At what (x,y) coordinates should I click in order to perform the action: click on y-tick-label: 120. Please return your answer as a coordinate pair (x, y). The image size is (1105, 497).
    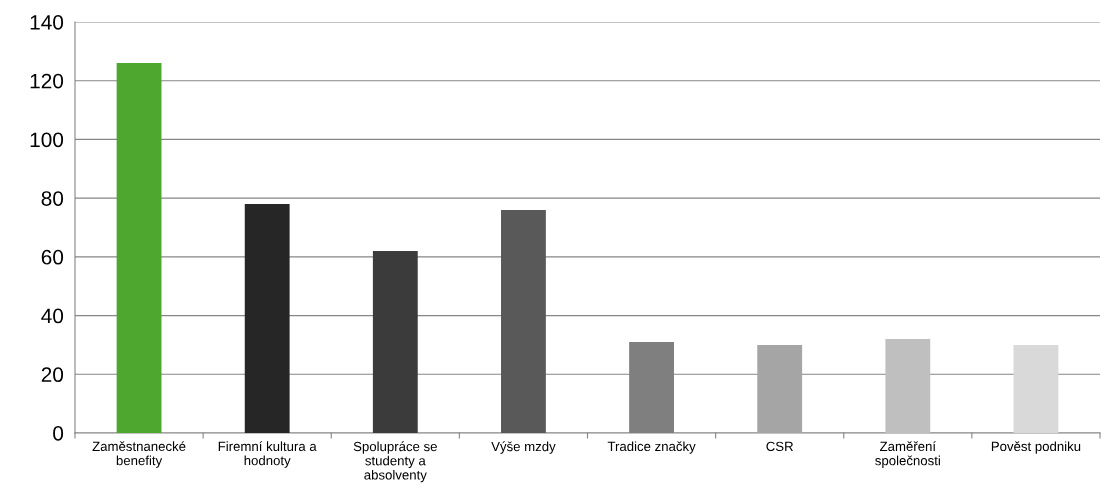
    Looking at the image, I should click on (47, 81).